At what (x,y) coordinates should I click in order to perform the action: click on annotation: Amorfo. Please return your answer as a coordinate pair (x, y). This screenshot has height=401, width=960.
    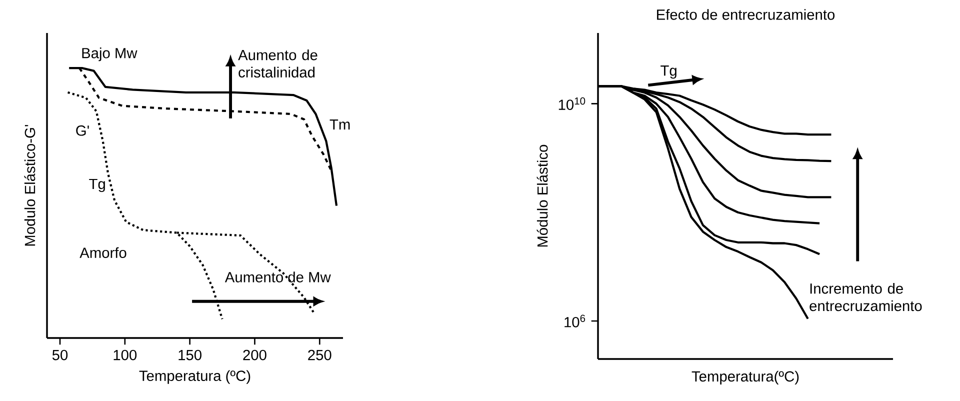
    Looking at the image, I should click on (103, 252).